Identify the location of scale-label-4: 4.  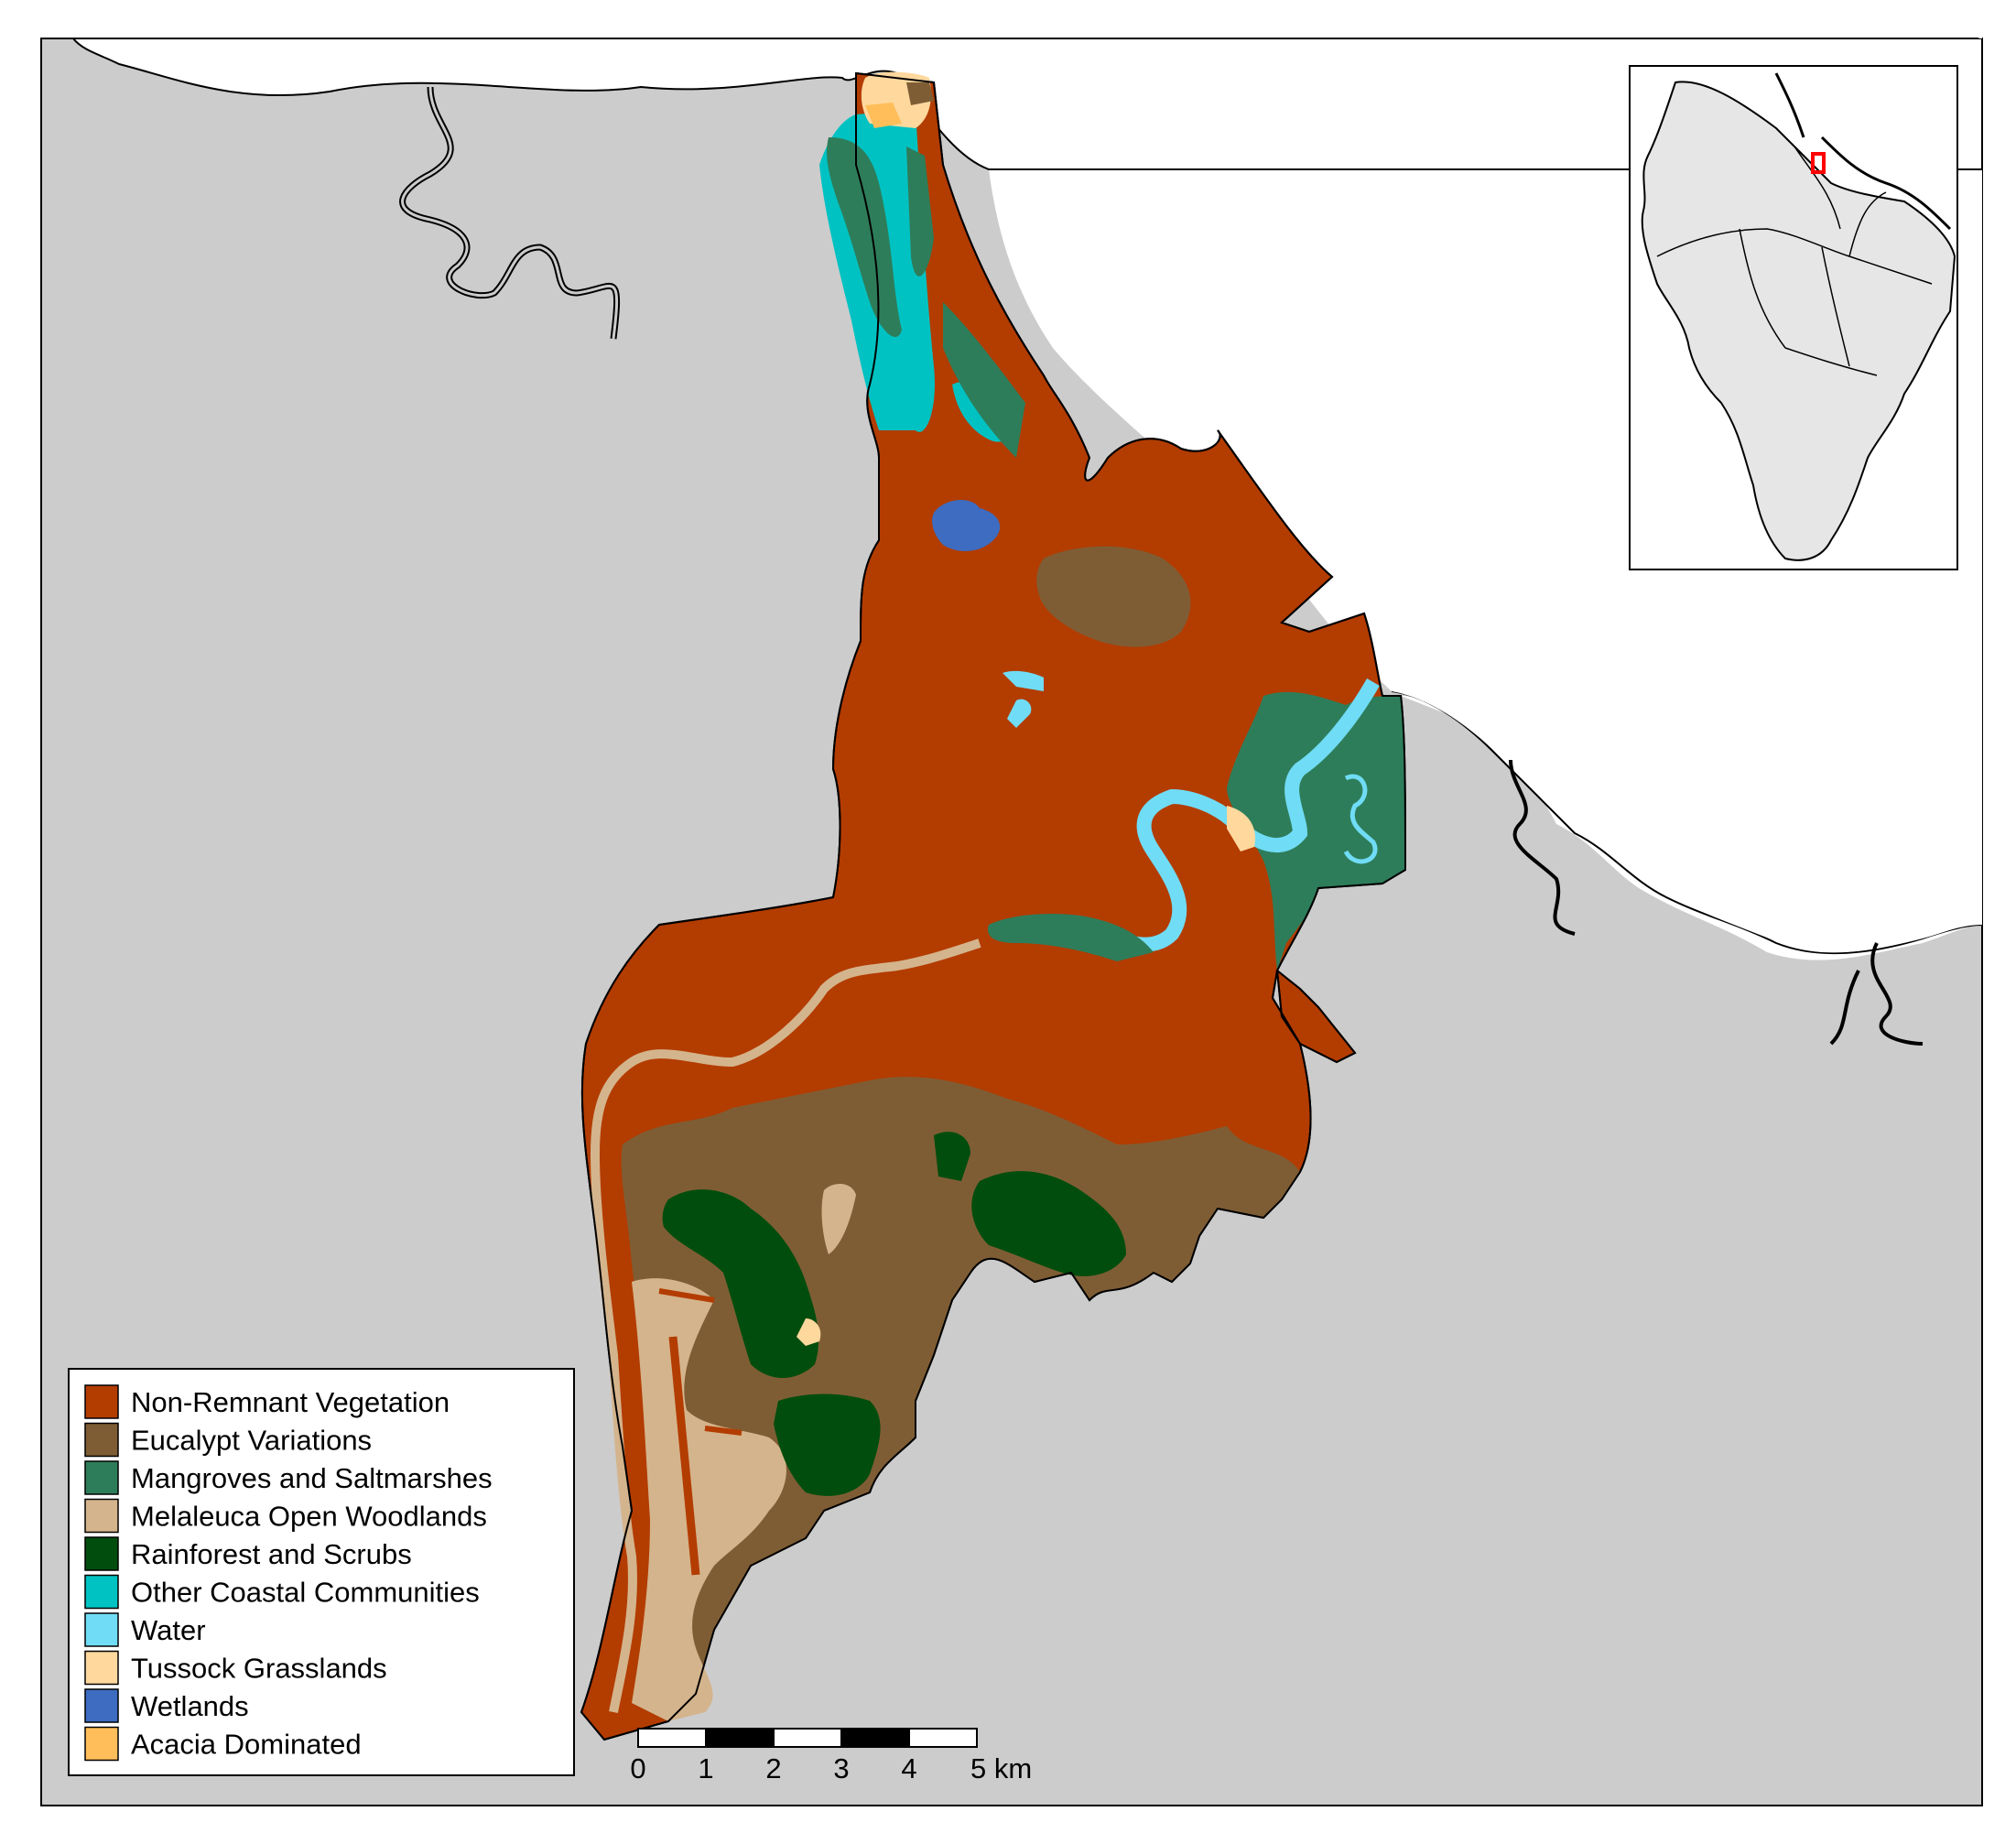
(908, 1768).